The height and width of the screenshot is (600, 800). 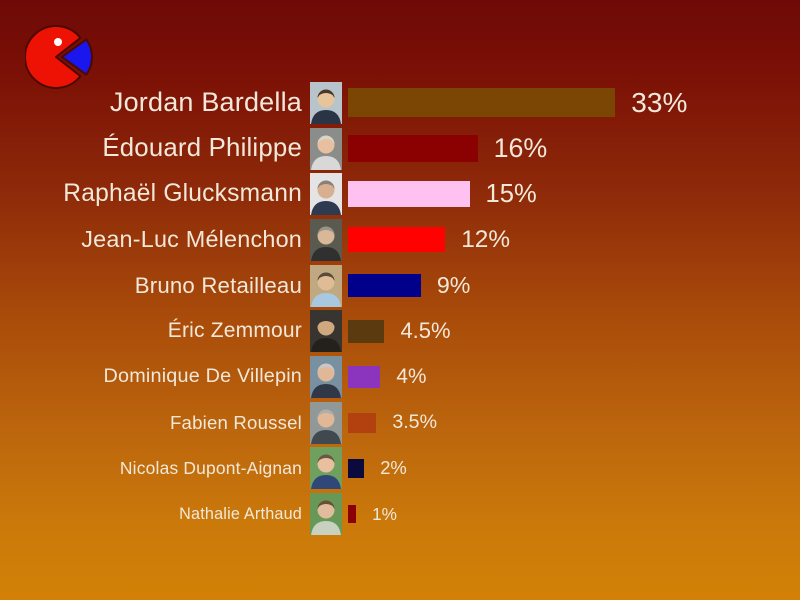 What do you see at coordinates (415, 422) in the screenshot?
I see `value-label: 3.5%` at bounding box center [415, 422].